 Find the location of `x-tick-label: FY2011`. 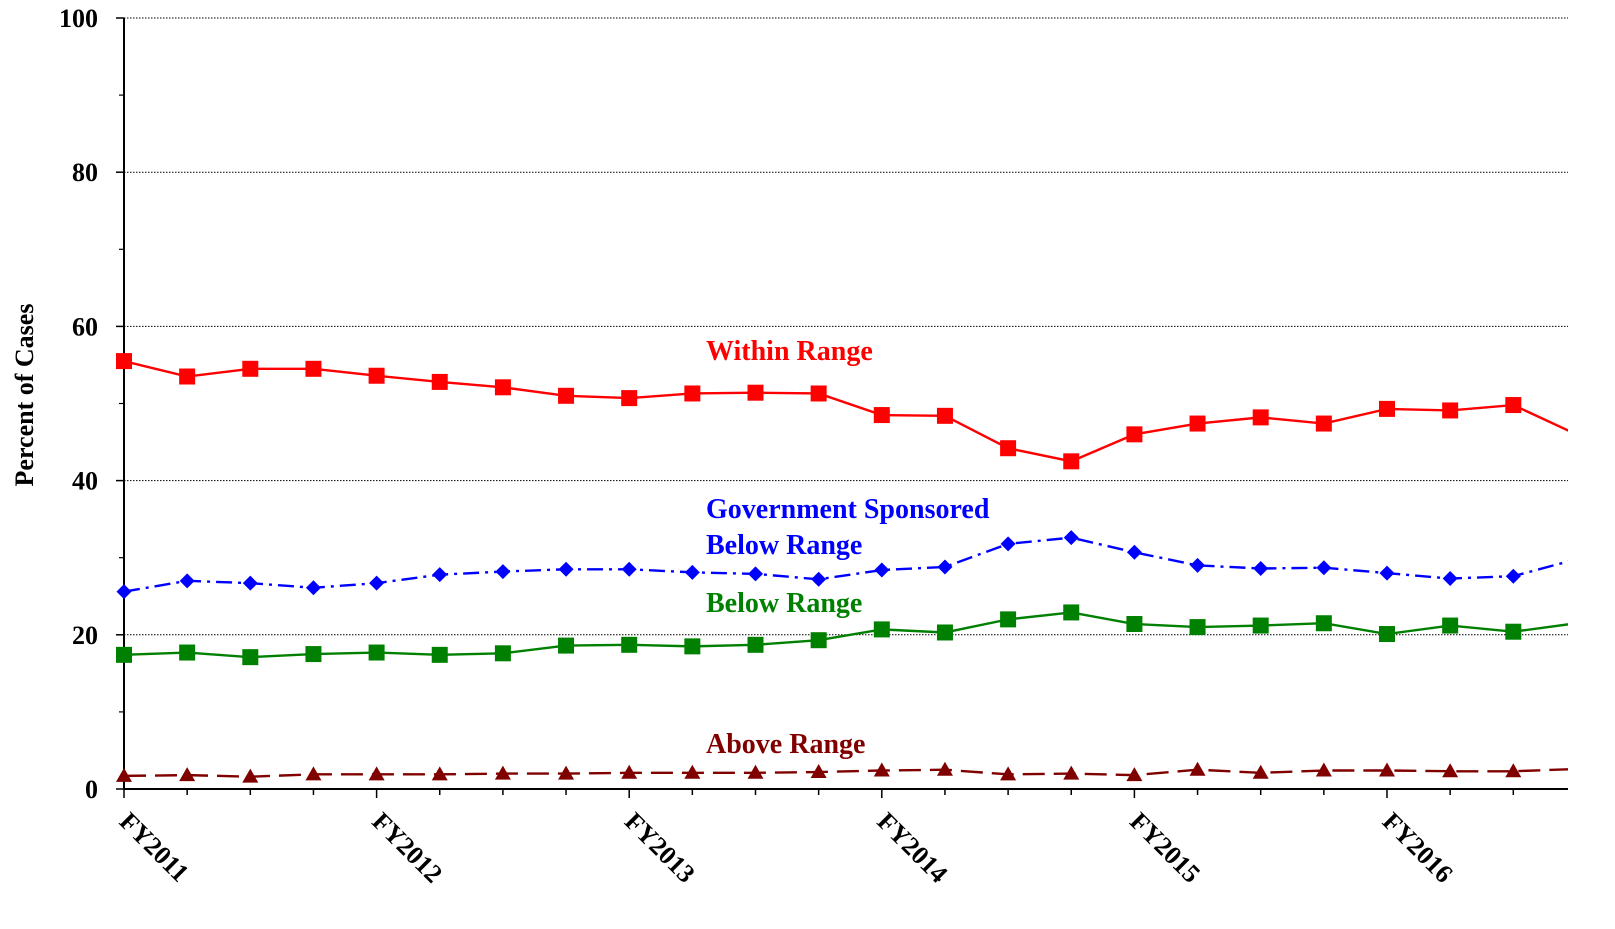

x-tick-label: FY2011 is located at coordinates (154, 847).